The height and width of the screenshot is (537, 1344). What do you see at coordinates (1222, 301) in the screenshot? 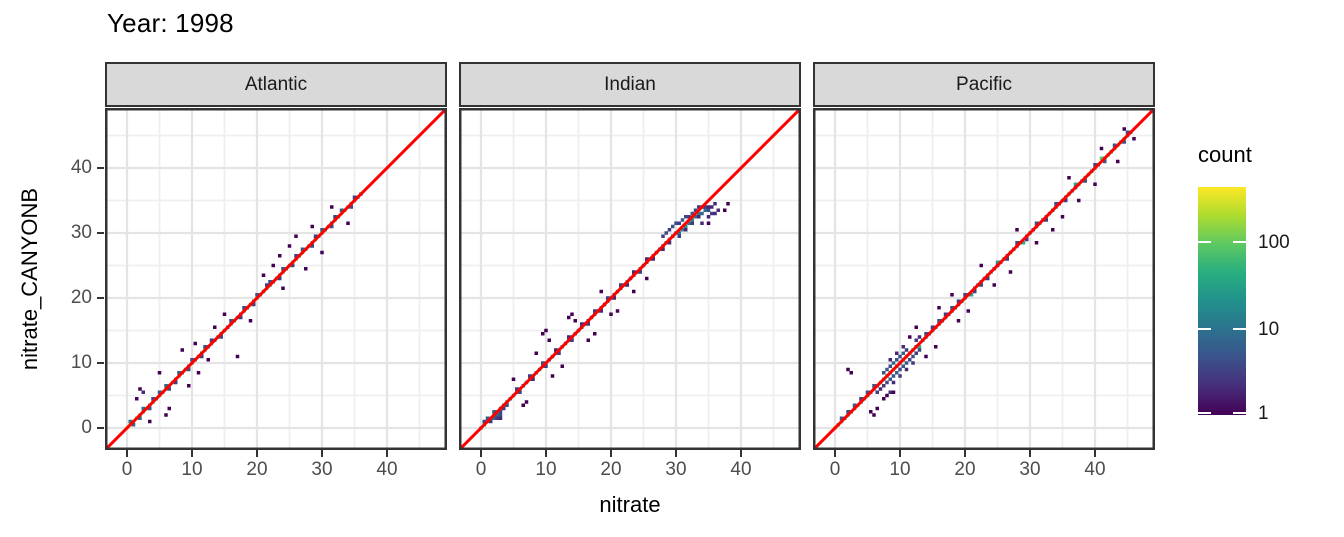
I see `legend-colorbar` at bounding box center [1222, 301].